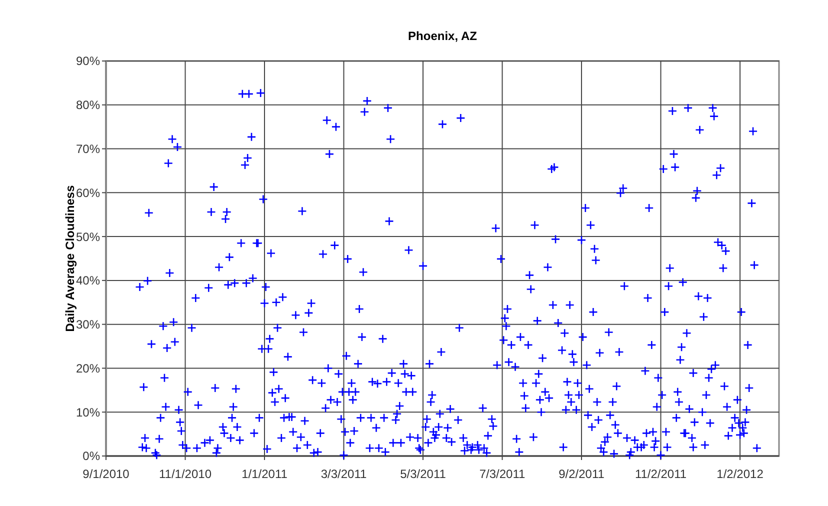 The width and height of the screenshot is (828, 506). I want to click on y-tick-label: 20%, so click(88, 368).